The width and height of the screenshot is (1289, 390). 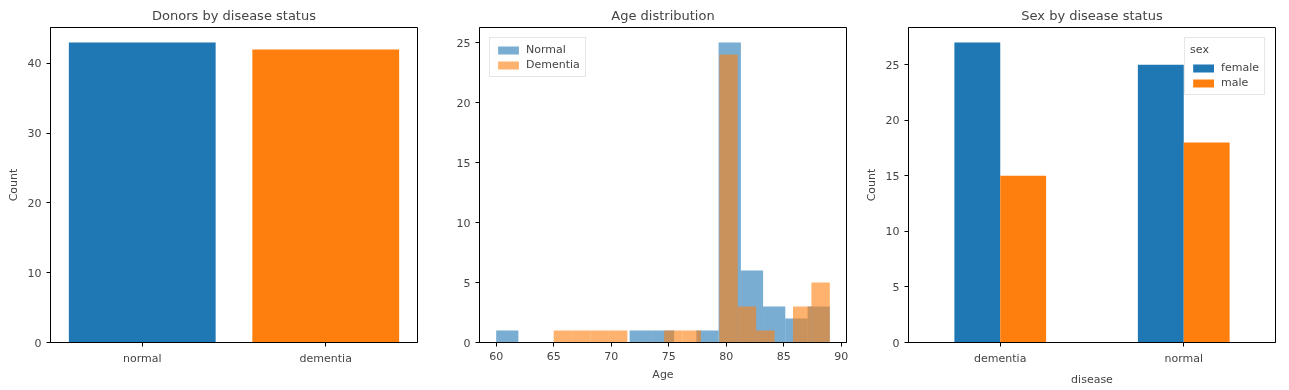 I want to click on x-tick-label: 60, so click(x=496, y=356).